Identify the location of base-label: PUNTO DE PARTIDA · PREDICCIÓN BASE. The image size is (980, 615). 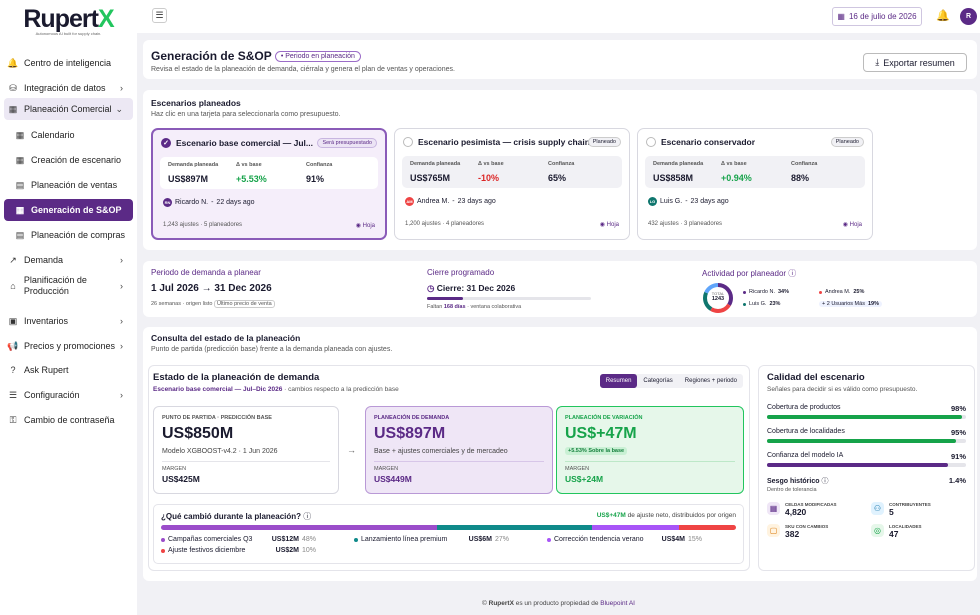
(217, 418).